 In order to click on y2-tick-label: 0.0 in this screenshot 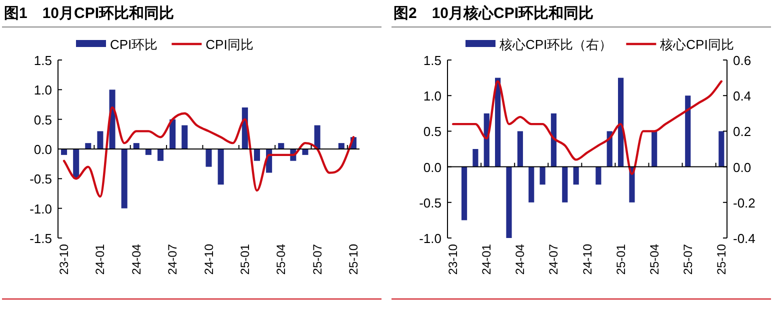, I will do `click(742, 167)`.